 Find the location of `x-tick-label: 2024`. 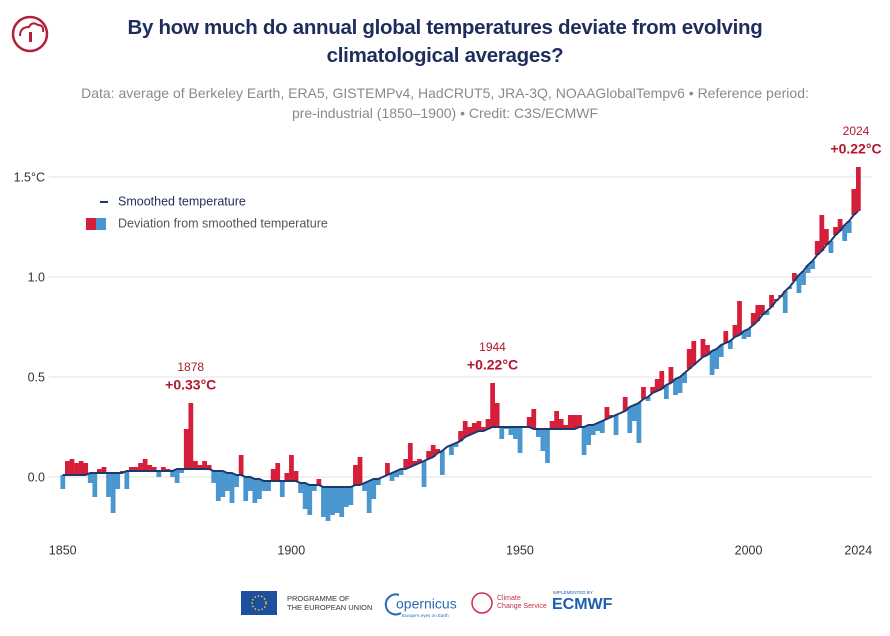

x-tick-label: 2024 is located at coordinates (858, 550).